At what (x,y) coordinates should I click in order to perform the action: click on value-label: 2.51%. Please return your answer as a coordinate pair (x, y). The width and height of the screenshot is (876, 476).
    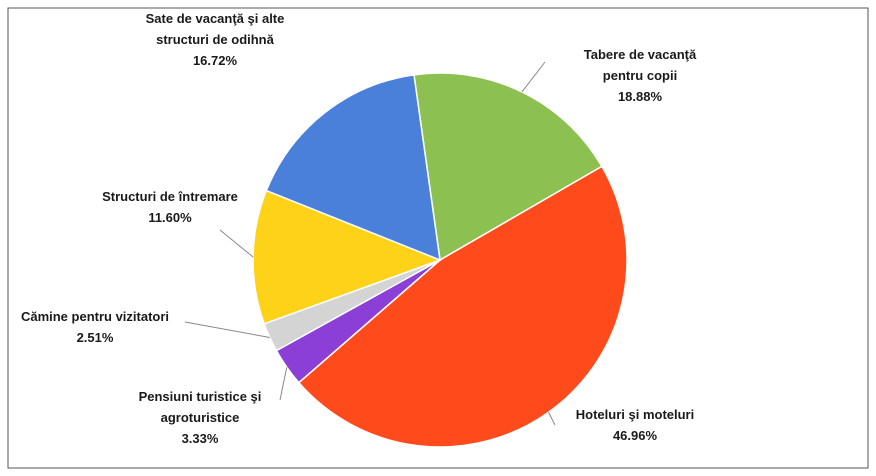
    Looking at the image, I should click on (95, 337).